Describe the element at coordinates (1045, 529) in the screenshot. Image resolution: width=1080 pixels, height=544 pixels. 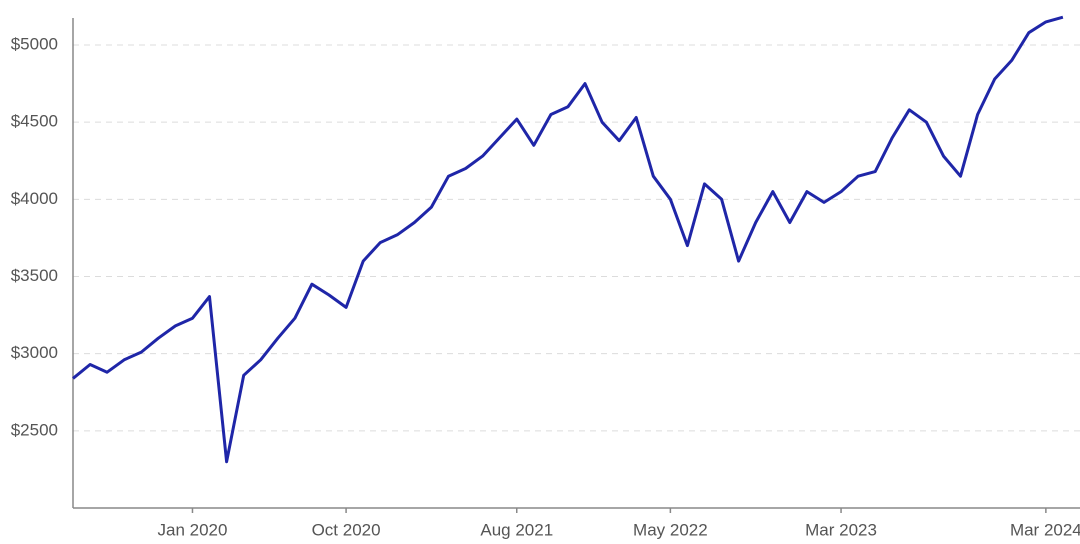
I see `x-tick-label: Mar 2024` at that location.